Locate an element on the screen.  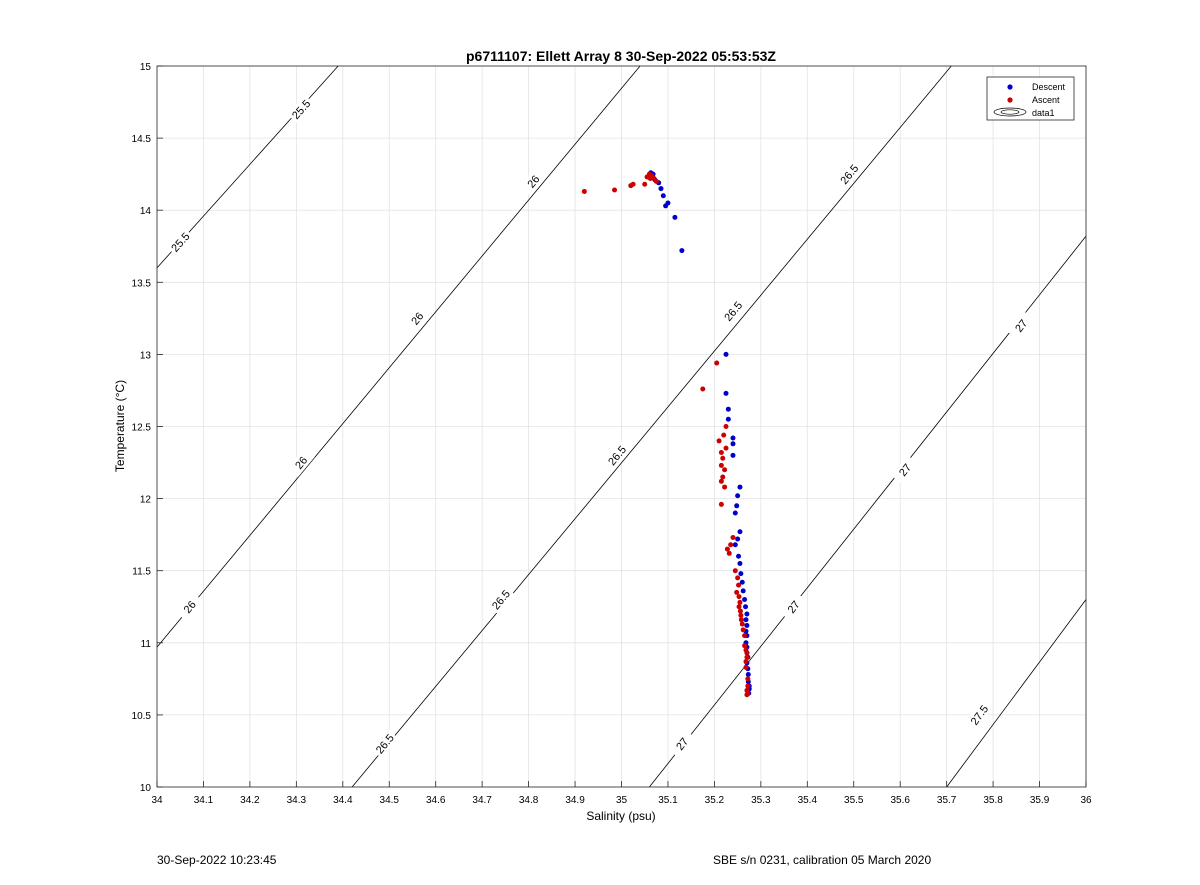
y-tick-label: 14.5 is located at coordinates (142, 139).